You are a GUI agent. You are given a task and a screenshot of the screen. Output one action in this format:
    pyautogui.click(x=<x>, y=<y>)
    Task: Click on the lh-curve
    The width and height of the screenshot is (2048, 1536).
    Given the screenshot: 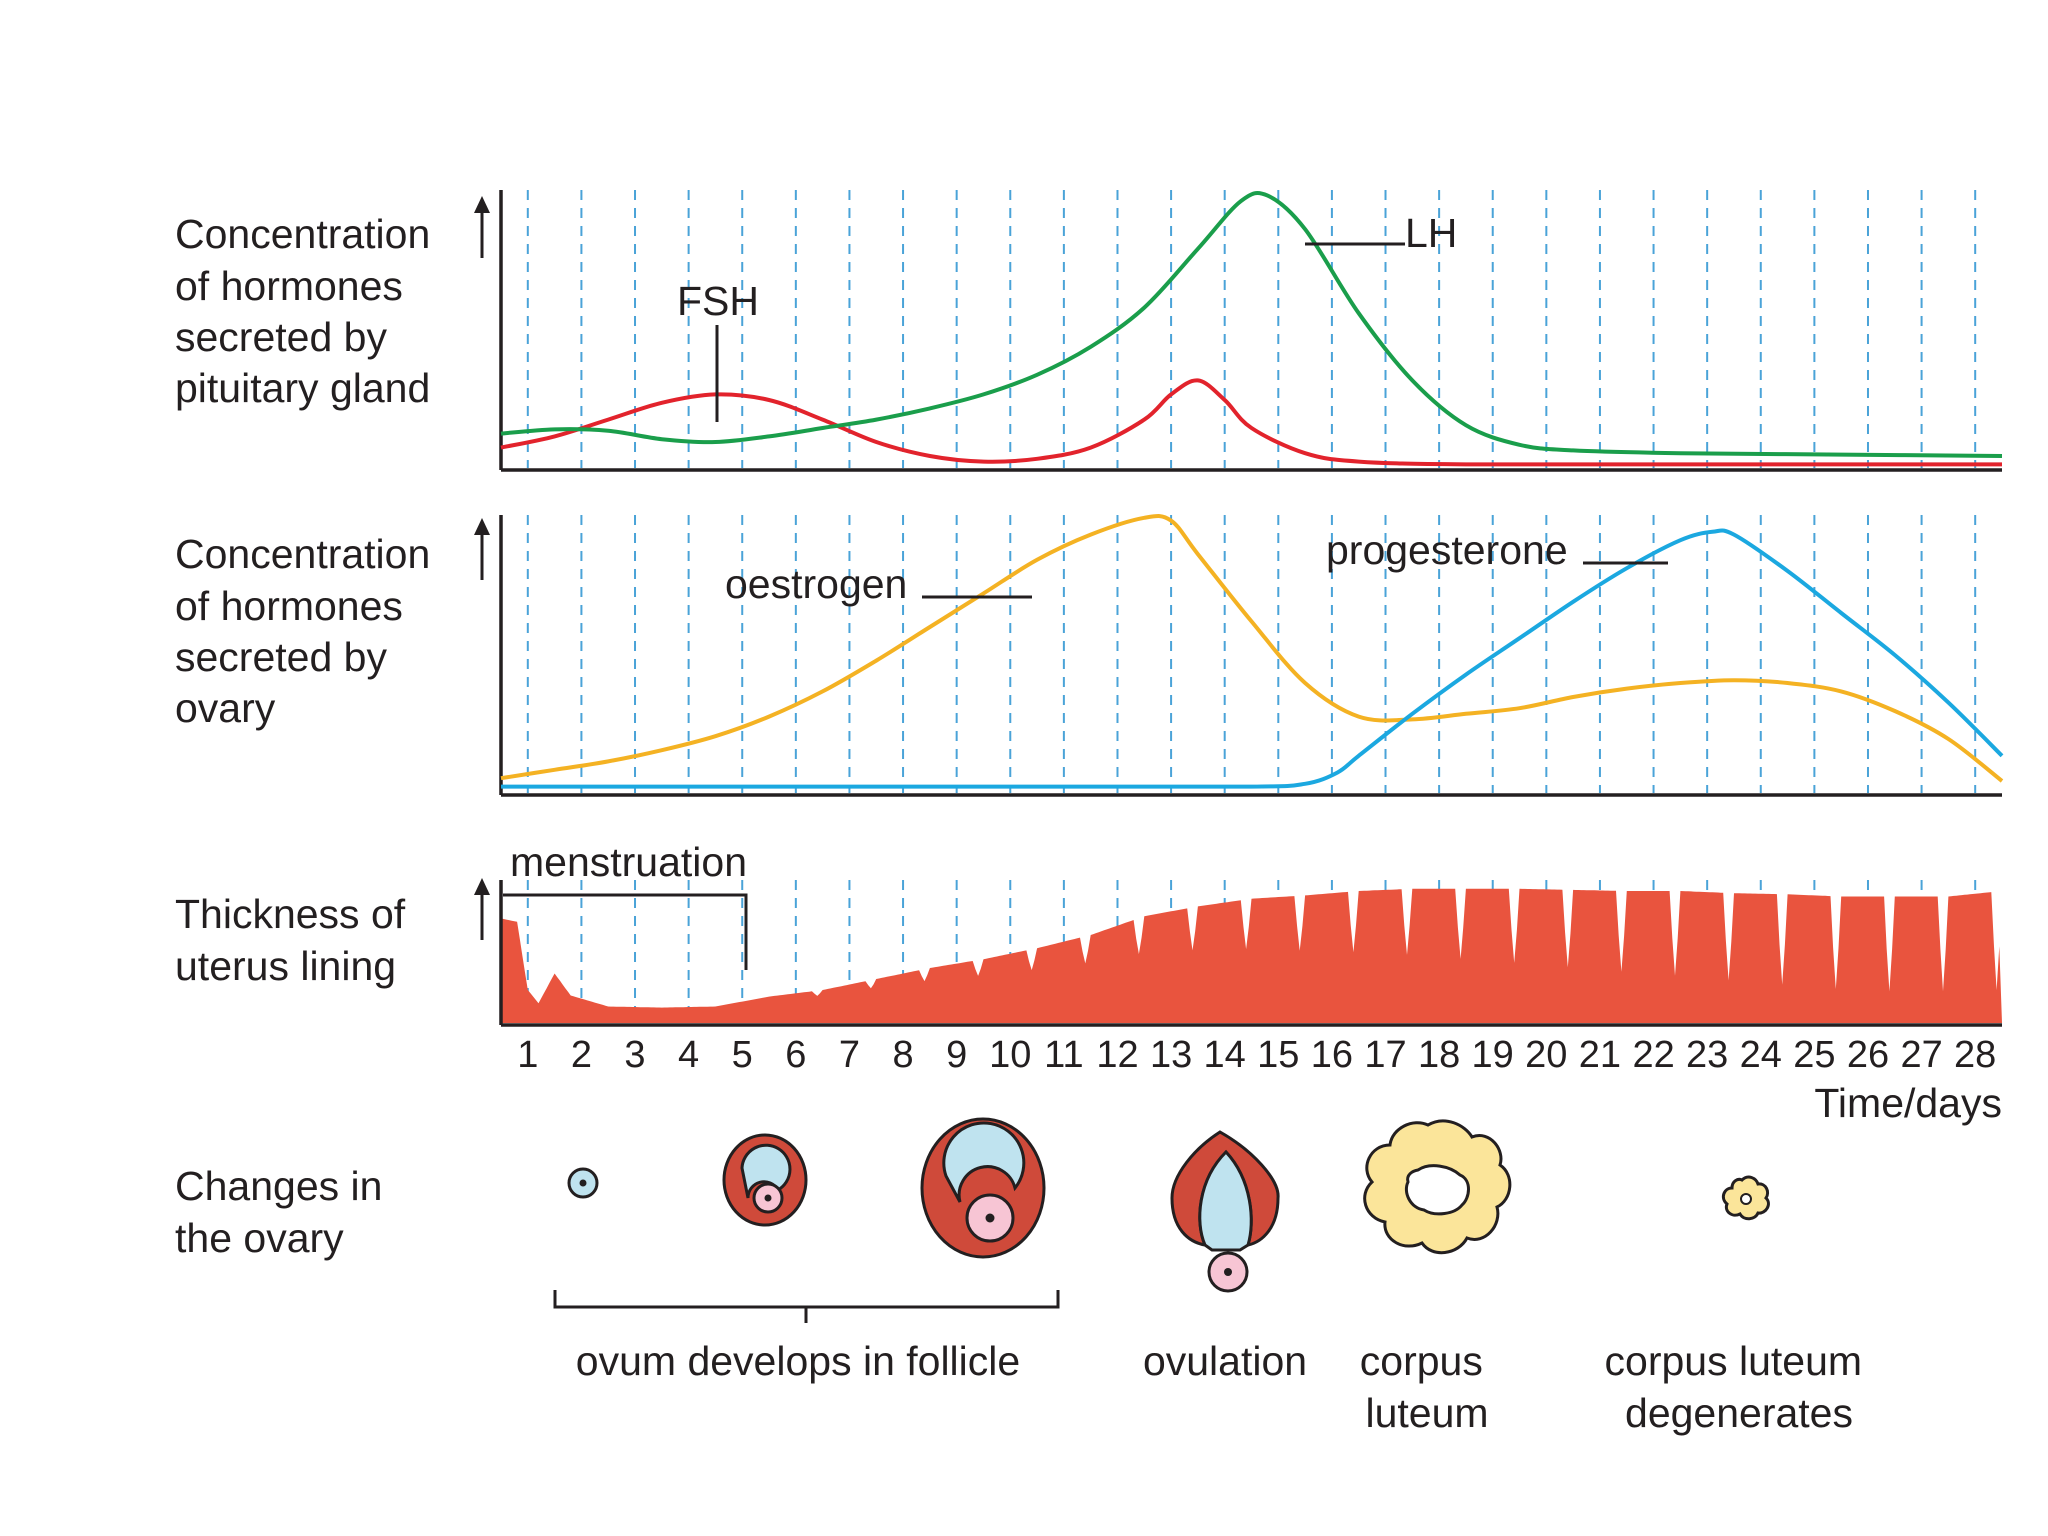 What is the action you would take?
    pyautogui.click(x=1251, y=324)
    